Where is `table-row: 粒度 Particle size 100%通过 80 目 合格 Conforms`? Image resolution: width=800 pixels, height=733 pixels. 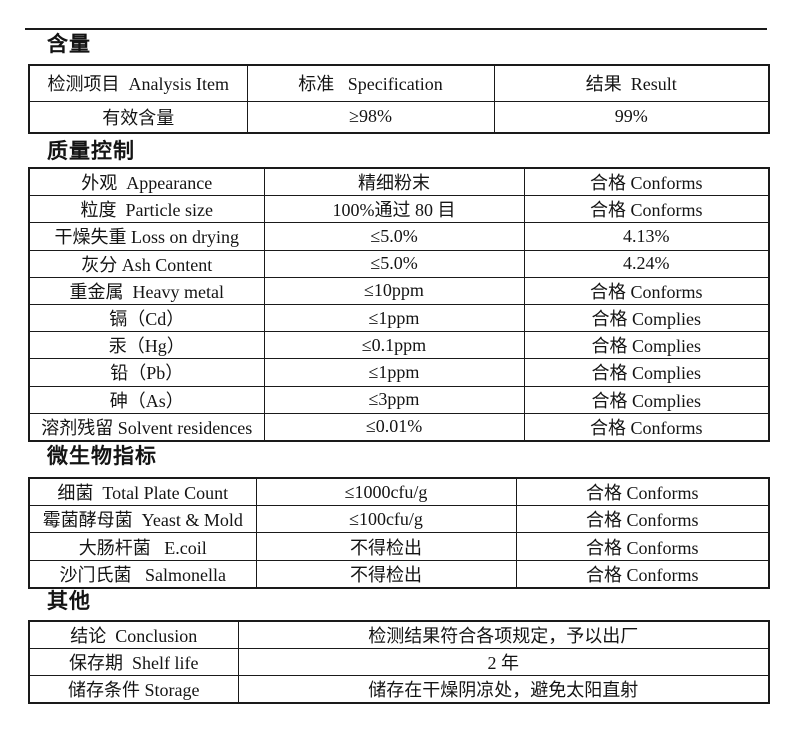
table-row: 粒度 Particle size 100%通过 80 目 合格 Conforms is located at coordinates (399, 209).